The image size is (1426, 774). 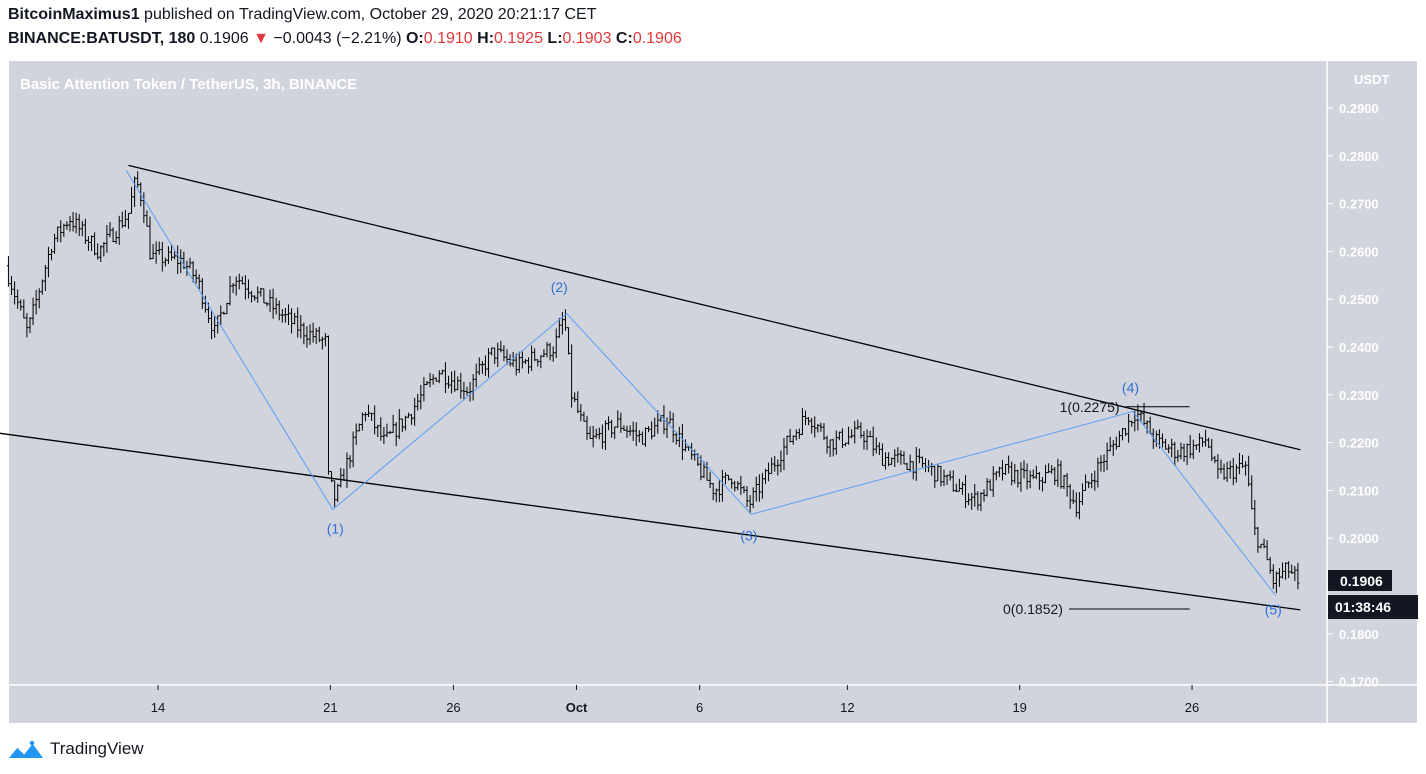 I want to click on y-tick-label: 0.2200, so click(x=1359, y=443).